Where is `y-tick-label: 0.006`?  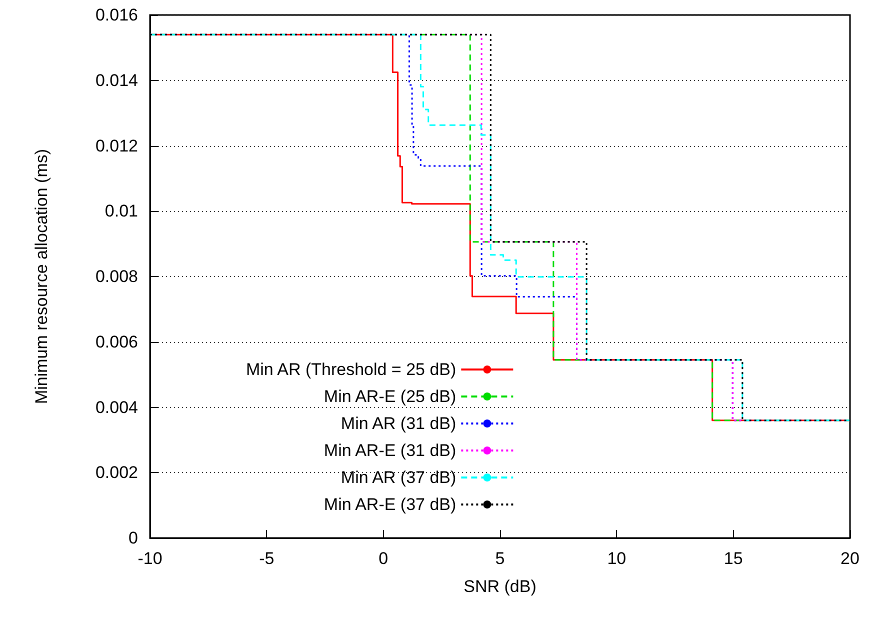
y-tick-label: 0.006 is located at coordinates (116, 342).